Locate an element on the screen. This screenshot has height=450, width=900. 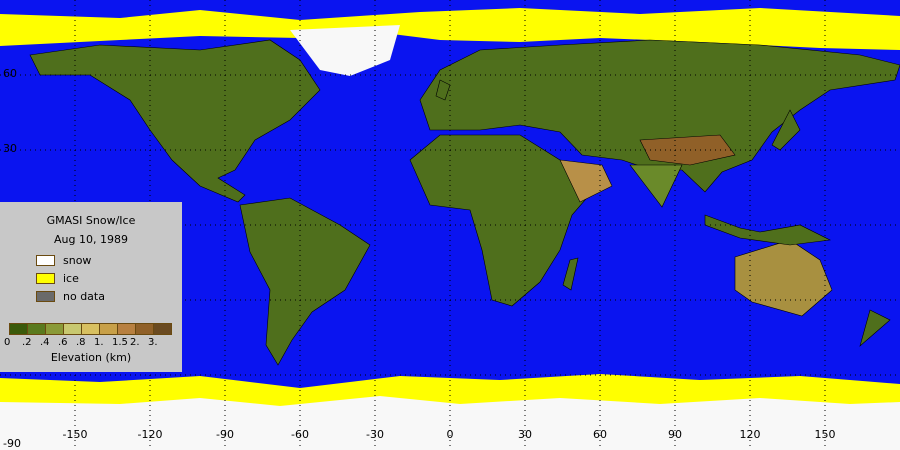
lon-tick: 120 is located at coordinates (750, 434).